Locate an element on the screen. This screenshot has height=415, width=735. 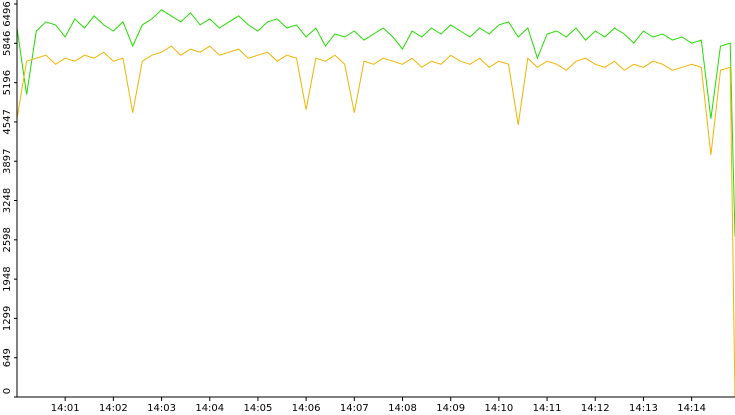
y-tick-label: 3897 is located at coordinates (7, 161).